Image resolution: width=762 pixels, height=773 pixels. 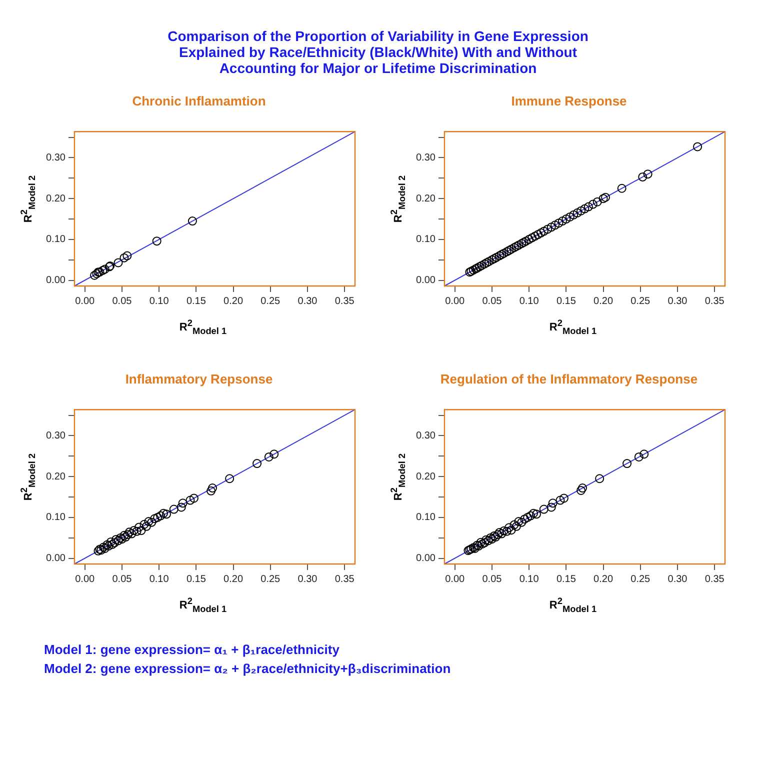 What do you see at coordinates (192, 650) in the screenshot?
I see `text: Model 1: gene expression= α₁ + β₁race/ethnicity` at bounding box center [192, 650].